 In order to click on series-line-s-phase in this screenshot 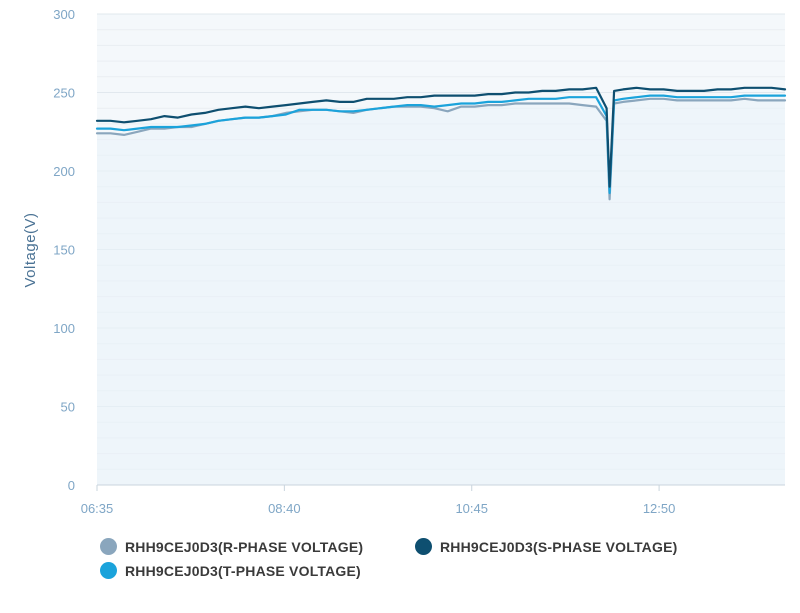, I will do `click(441, 137)`.